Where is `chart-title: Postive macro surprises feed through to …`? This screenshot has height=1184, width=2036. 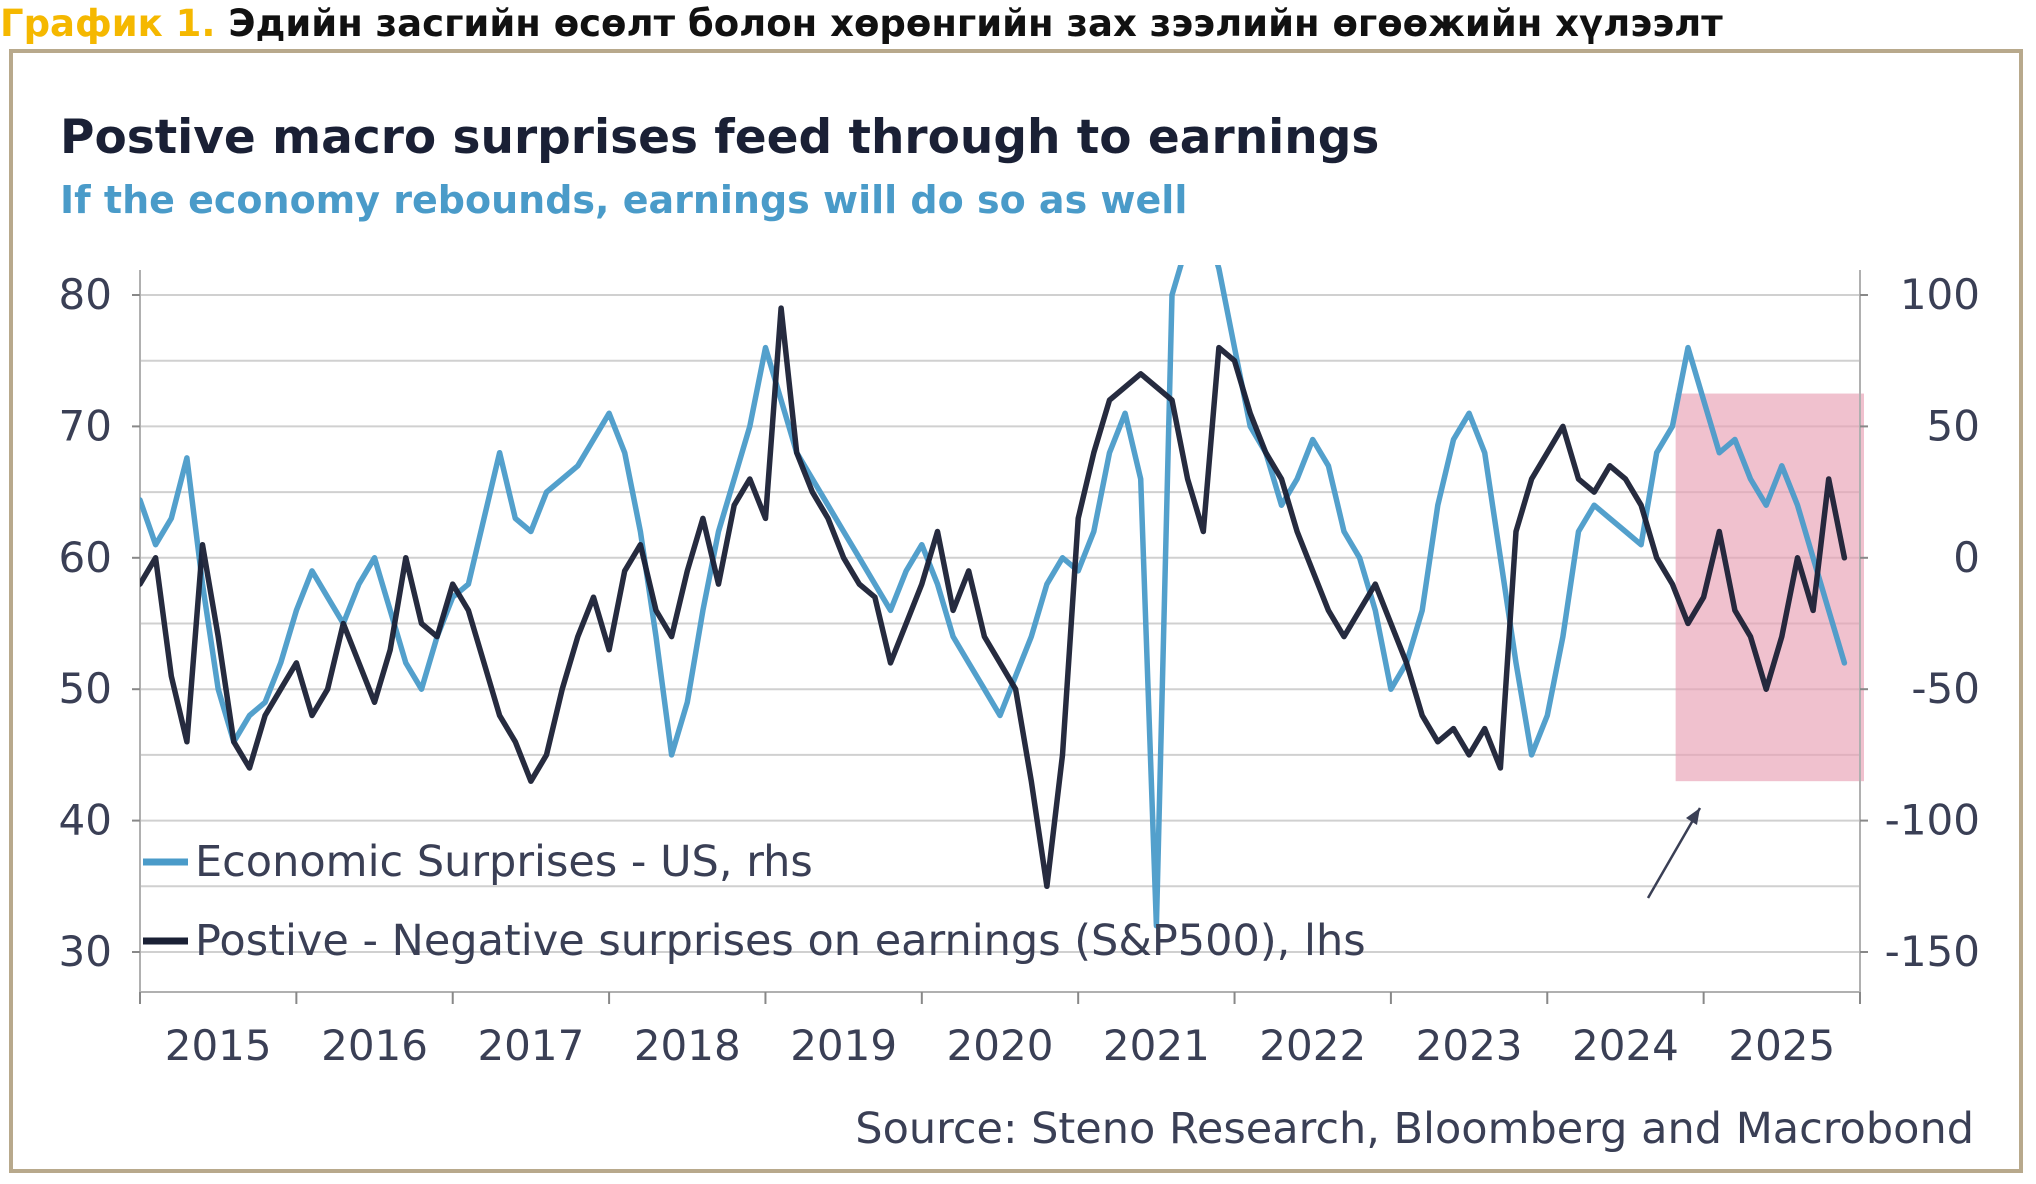
chart-title: Postive macro surprises feed through to … is located at coordinates (720, 137).